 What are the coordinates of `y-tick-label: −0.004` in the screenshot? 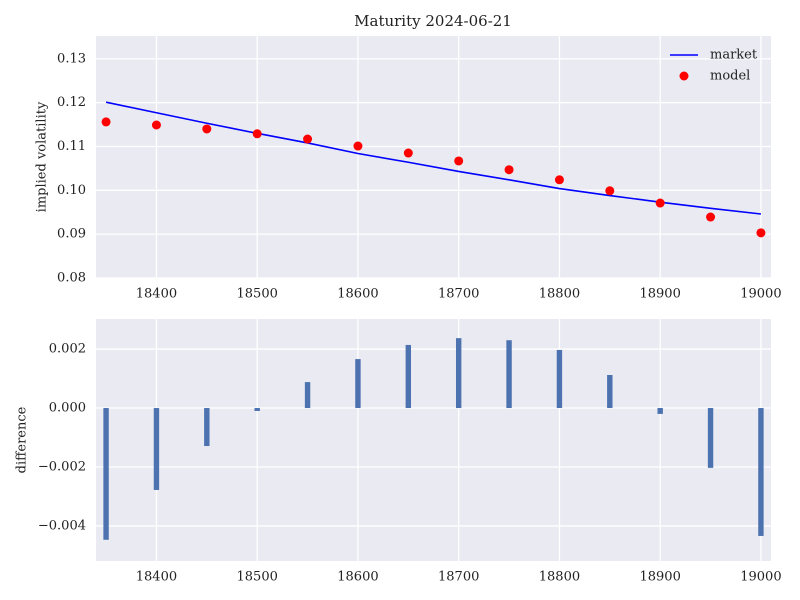 It's located at (62, 525).